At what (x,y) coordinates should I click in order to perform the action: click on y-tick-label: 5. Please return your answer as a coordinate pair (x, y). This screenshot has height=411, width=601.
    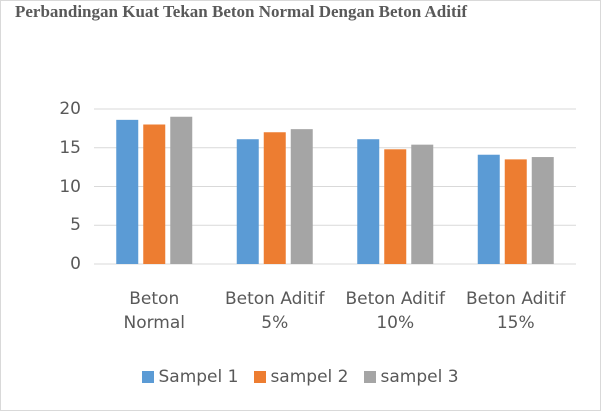
    Looking at the image, I should click on (75, 225).